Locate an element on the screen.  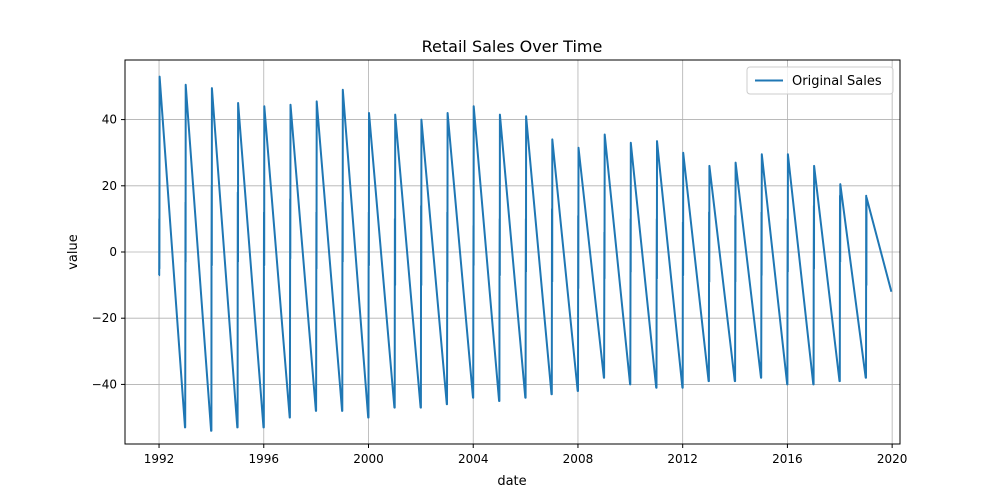
x-tick-label: 1992 is located at coordinates (159, 459).